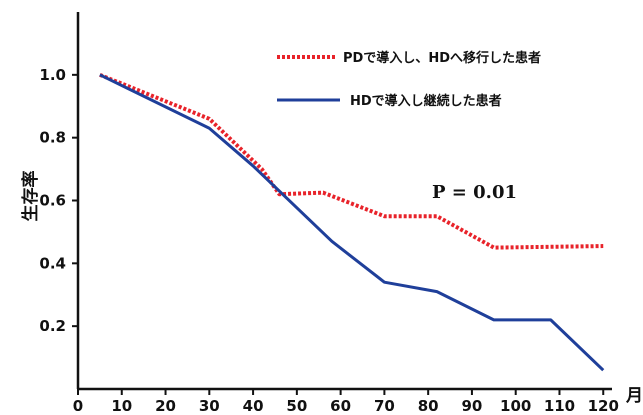 The height and width of the screenshot is (415, 643). Describe the element at coordinates (296, 406) in the screenshot. I see `x-tick-label: 50` at that location.